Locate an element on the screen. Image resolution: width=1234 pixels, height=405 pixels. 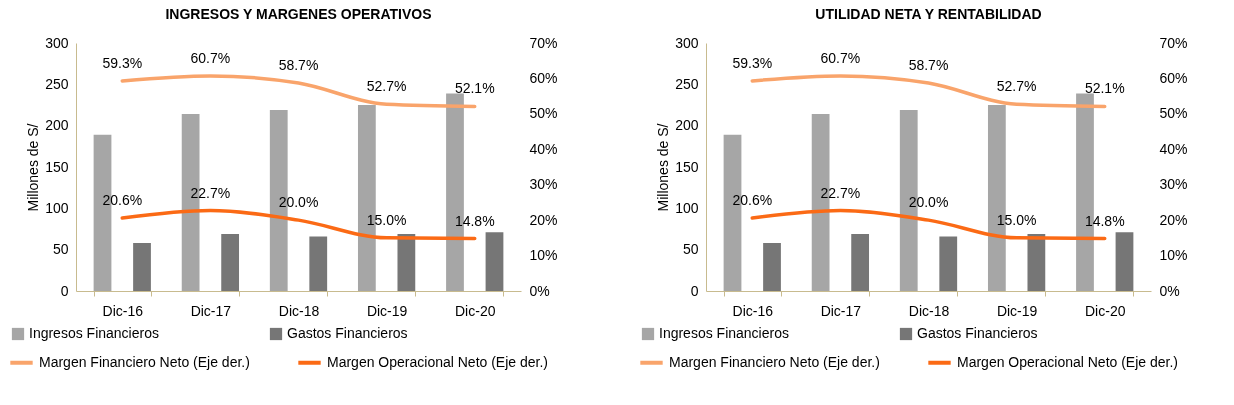
chart-title: INGRESOS Y MARGENES OPERATIVOS is located at coordinates (298, 14).